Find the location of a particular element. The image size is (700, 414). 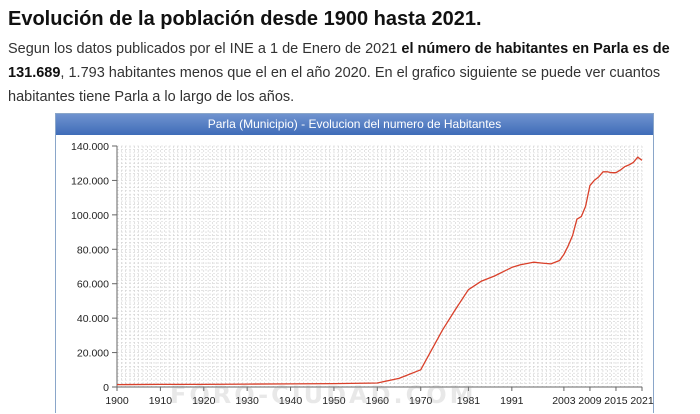

x-tick-label: 2021 is located at coordinates (642, 401).